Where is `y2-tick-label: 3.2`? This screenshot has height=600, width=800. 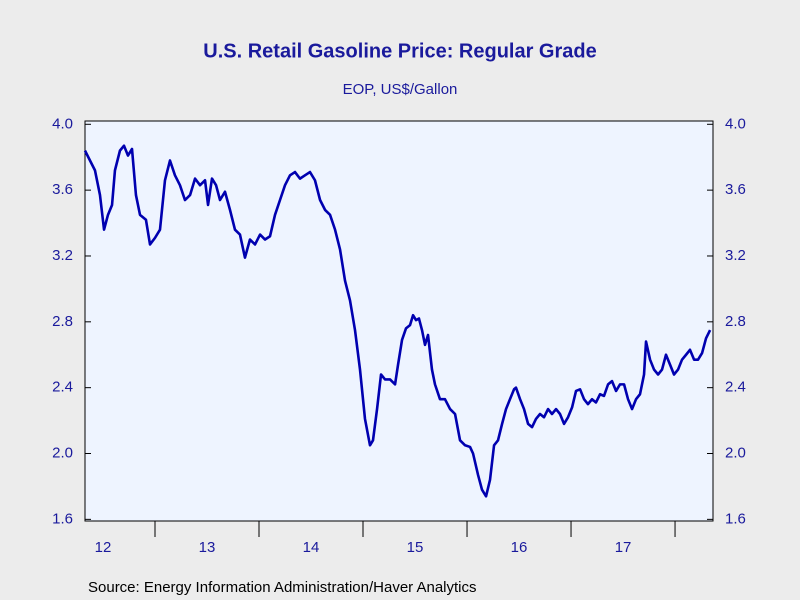
y2-tick-label: 3.2 is located at coordinates (735, 255).